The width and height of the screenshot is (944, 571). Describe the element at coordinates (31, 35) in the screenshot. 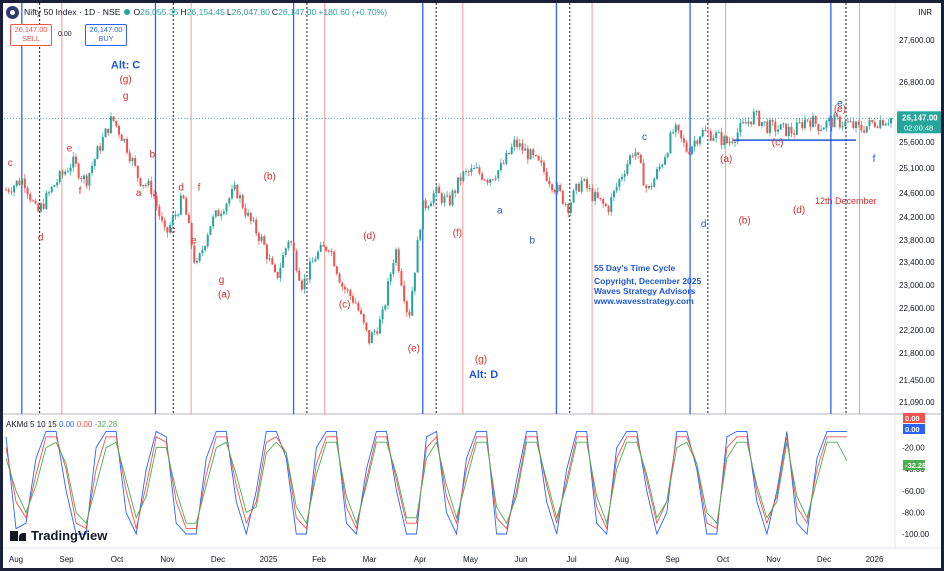

I see `sell-button: 26,147.00 SELL` at that location.